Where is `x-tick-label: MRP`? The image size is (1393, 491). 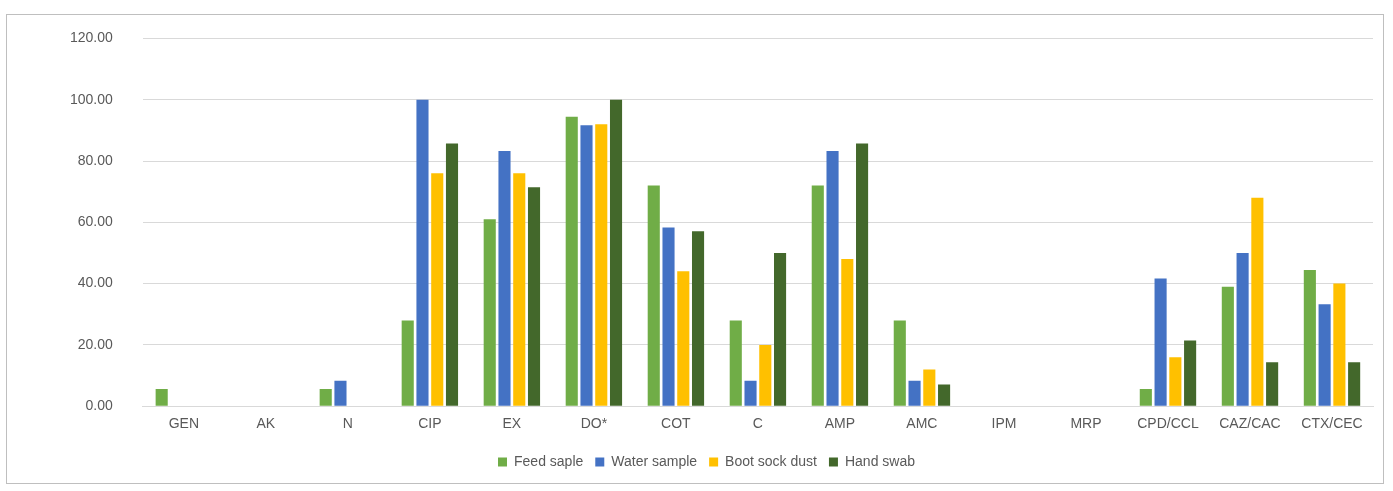 x-tick-label: MRP is located at coordinates (1086, 423).